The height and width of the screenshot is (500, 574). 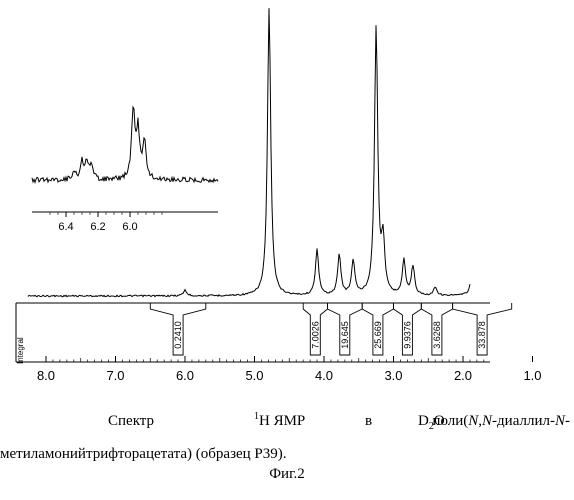 What do you see at coordinates (560, 421) in the screenshot?
I see `caption-n-3: N` at bounding box center [560, 421].